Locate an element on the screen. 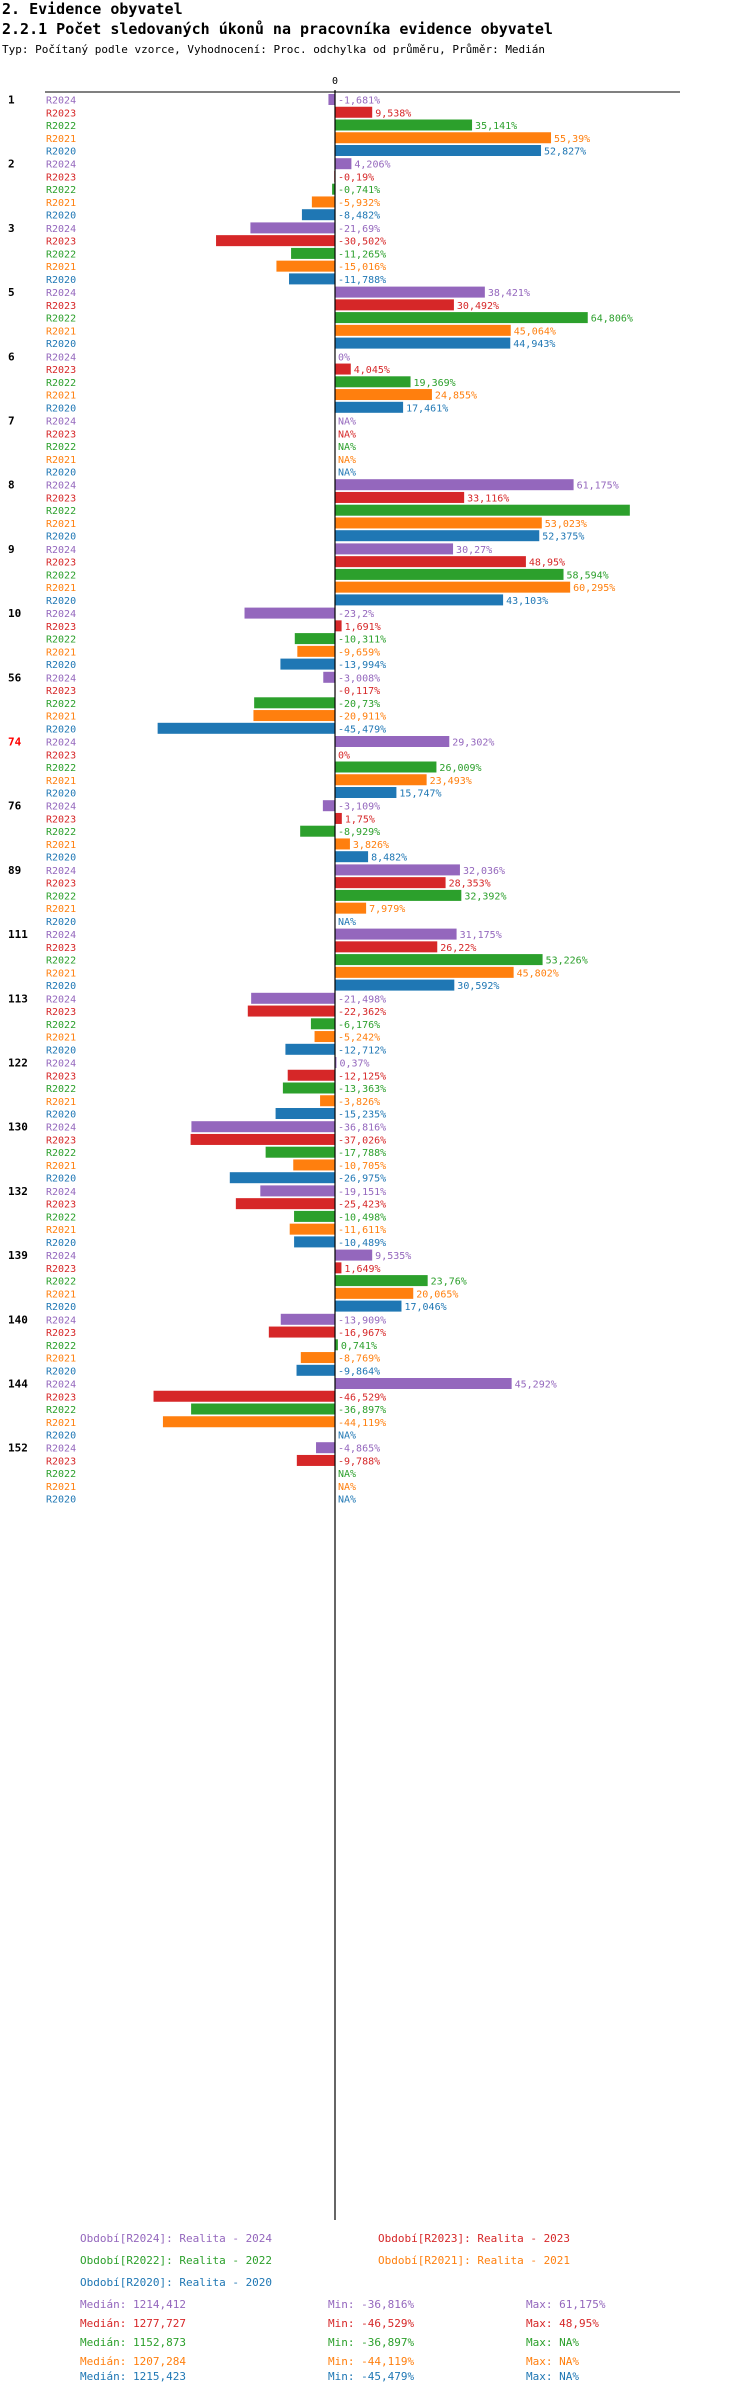  series-label-74-r2023: R2023 is located at coordinates (61, 755).